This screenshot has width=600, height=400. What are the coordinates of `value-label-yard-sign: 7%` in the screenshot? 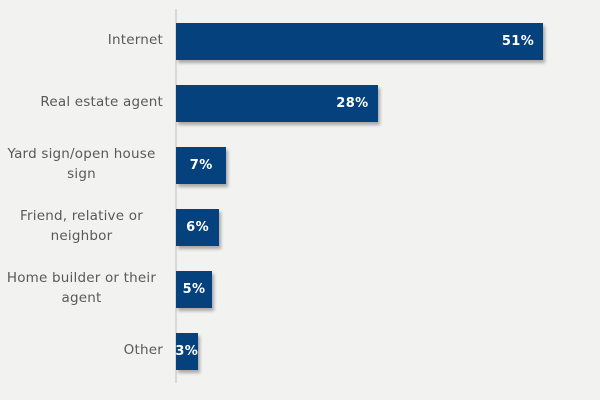 It's located at (201, 165).